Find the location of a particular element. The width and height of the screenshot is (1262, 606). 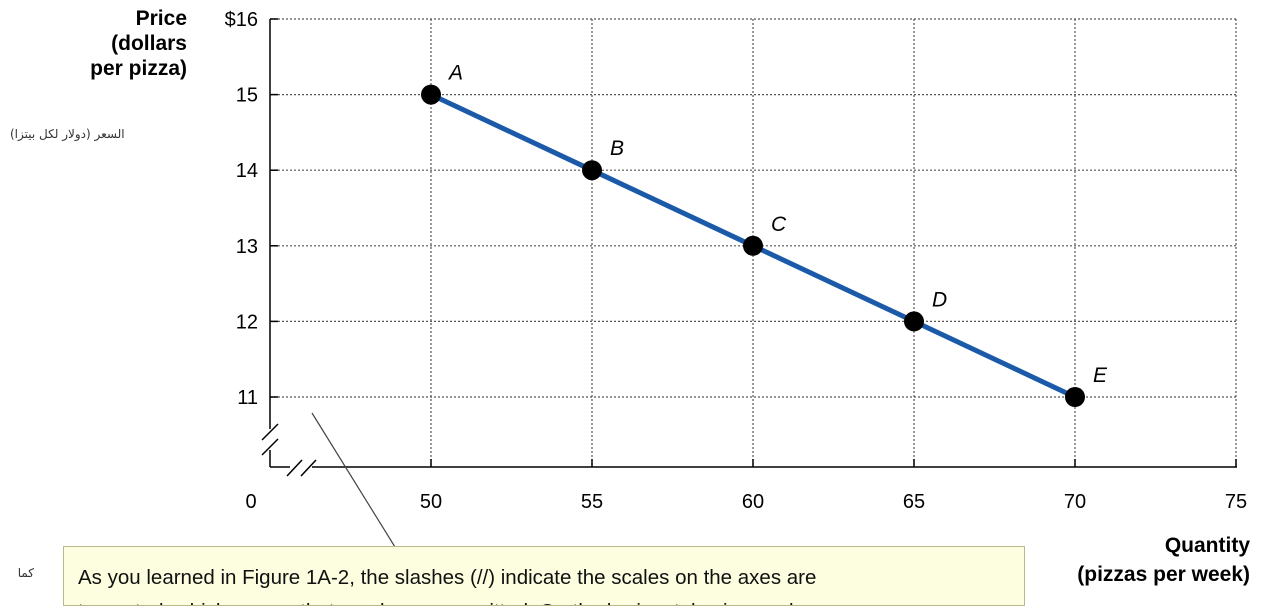

y-tick-label: 14 is located at coordinates (247, 171).